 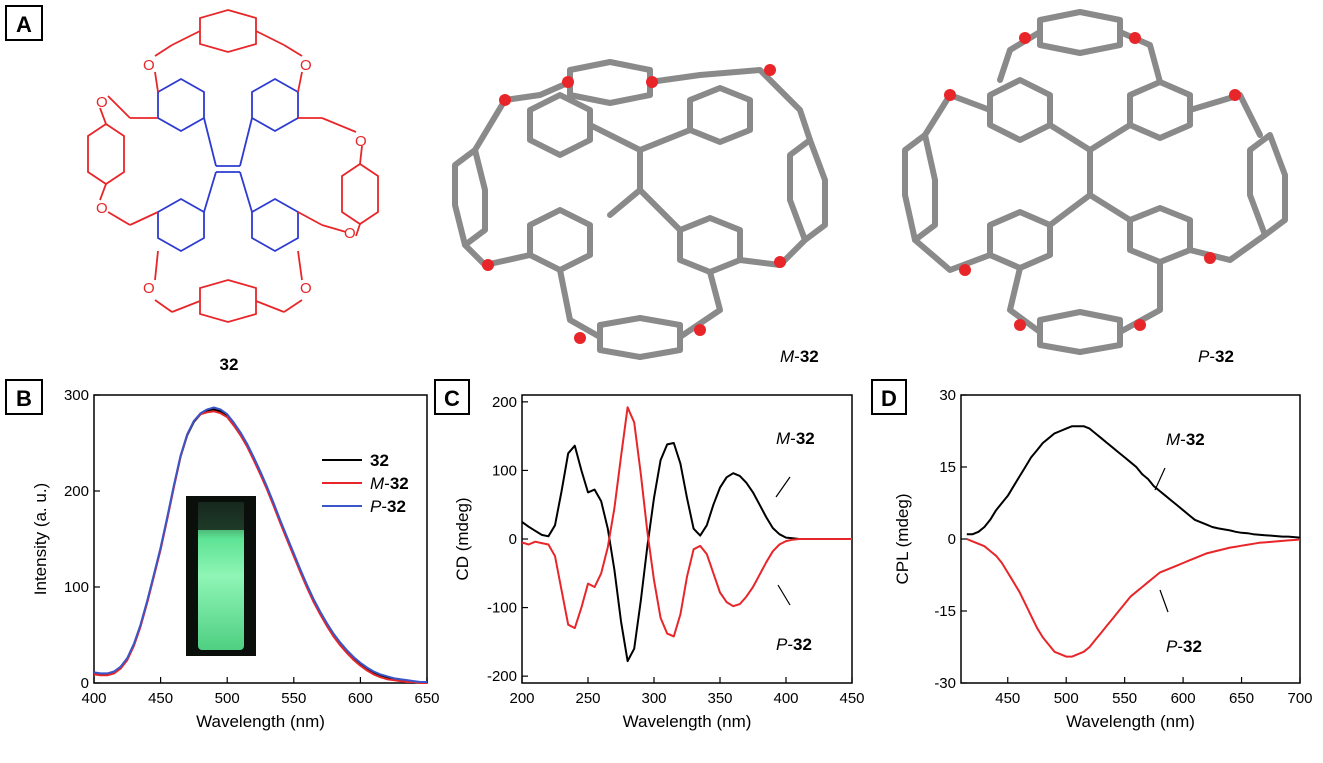 What do you see at coordinates (227, 698) in the screenshot?
I see `x-tick-label-b: 500` at bounding box center [227, 698].